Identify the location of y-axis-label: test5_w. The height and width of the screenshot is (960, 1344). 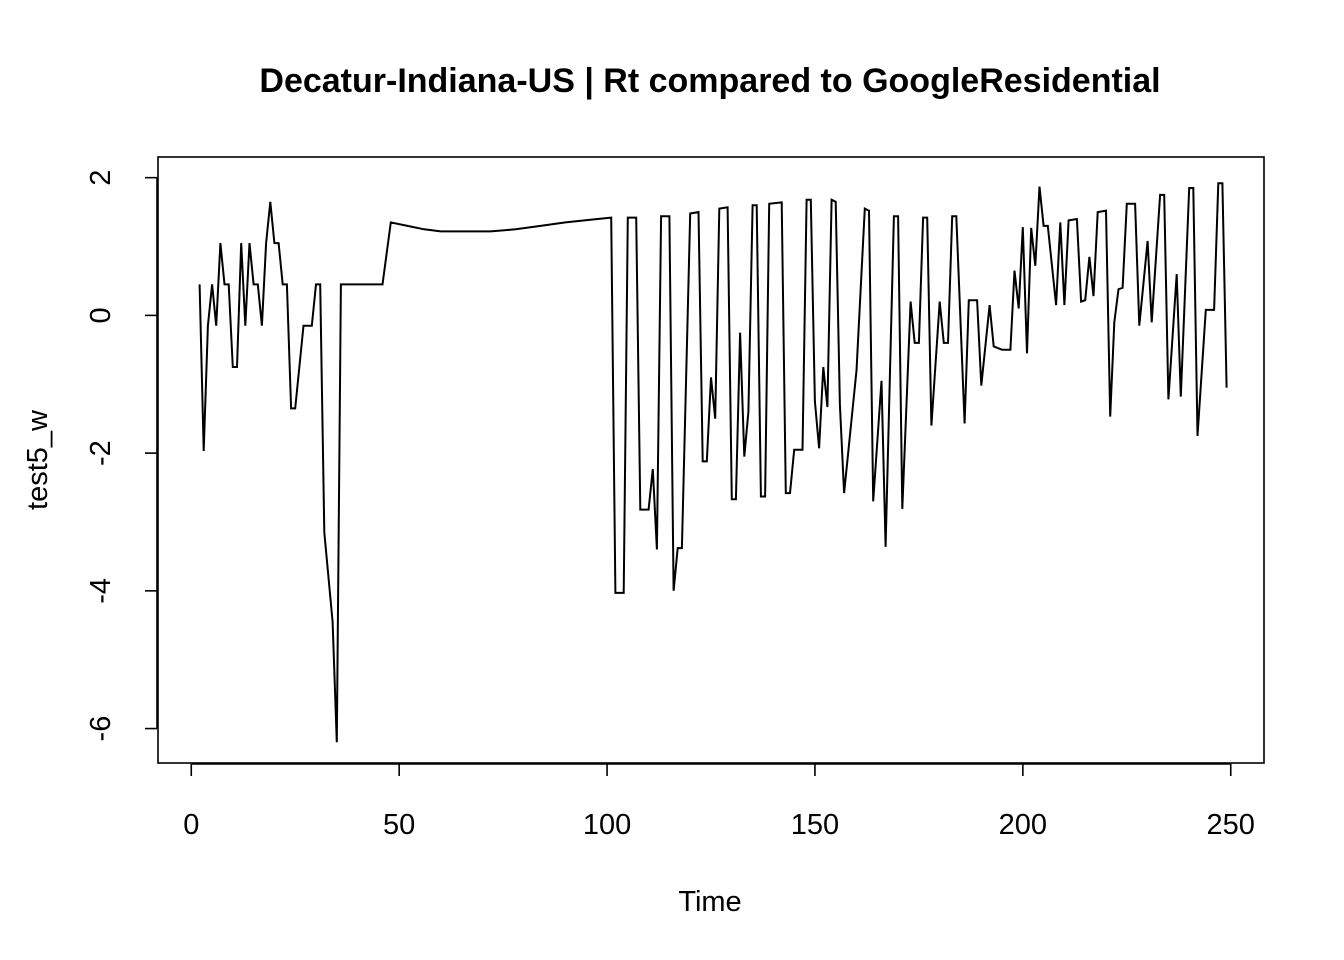
(38, 459).